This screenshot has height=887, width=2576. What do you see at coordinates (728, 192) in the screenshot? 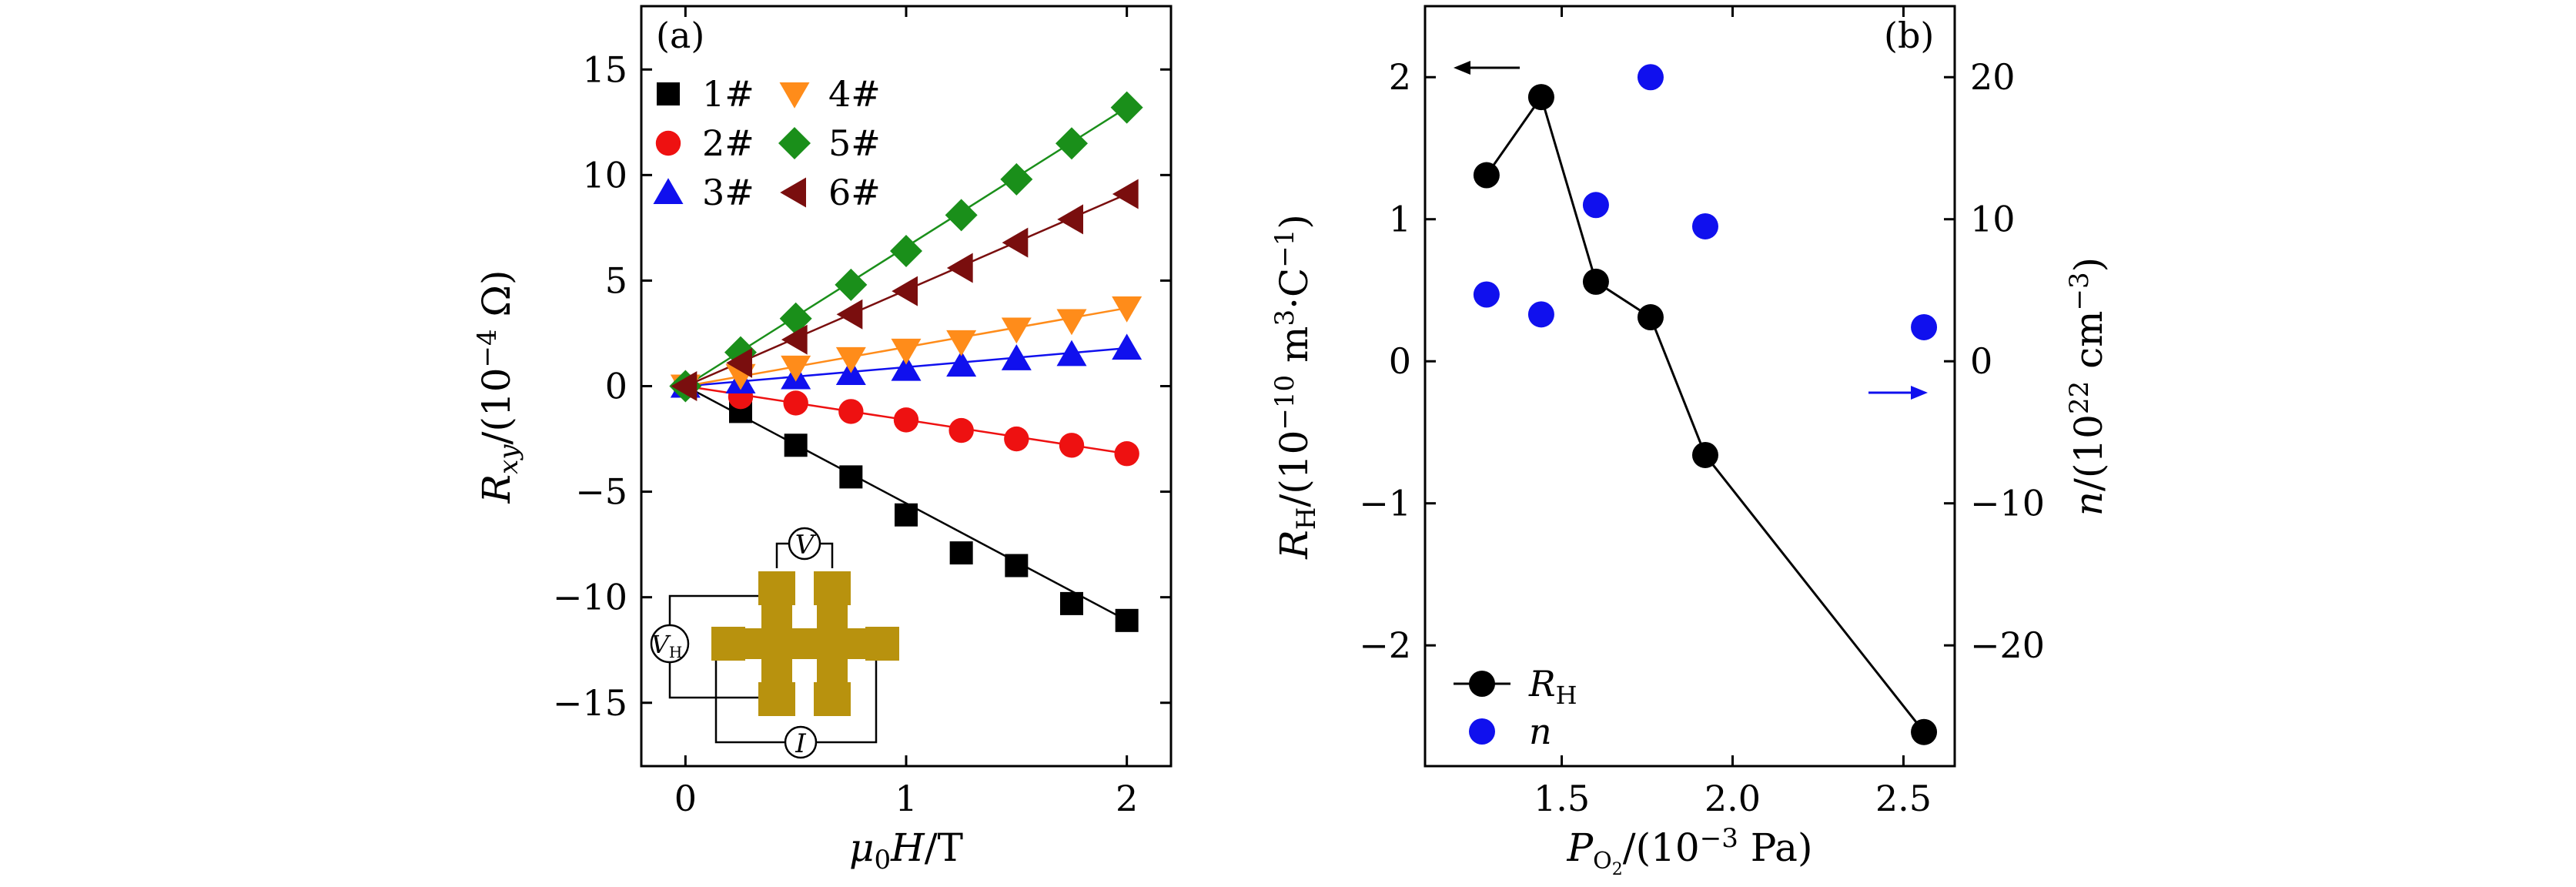
I see `legend-label-3: 3#` at bounding box center [728, 192].